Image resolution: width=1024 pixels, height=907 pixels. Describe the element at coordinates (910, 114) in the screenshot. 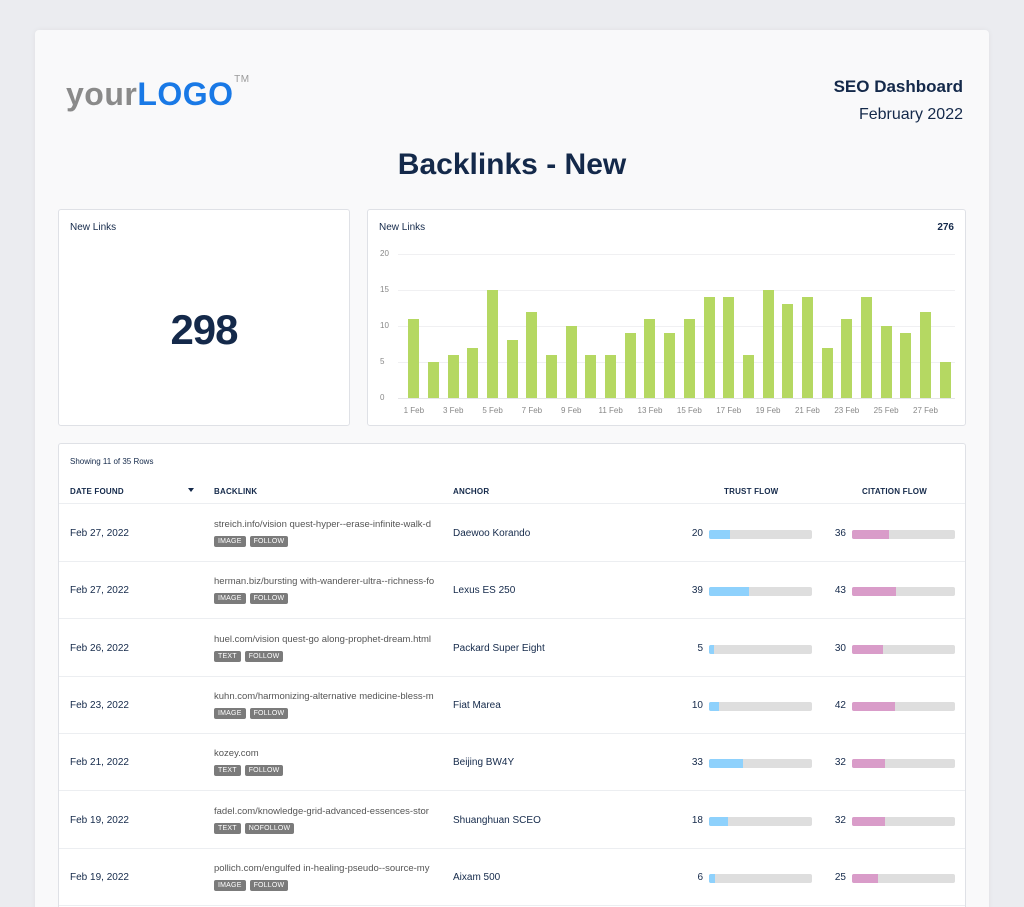

I see `report-period: February 2022` at that location.